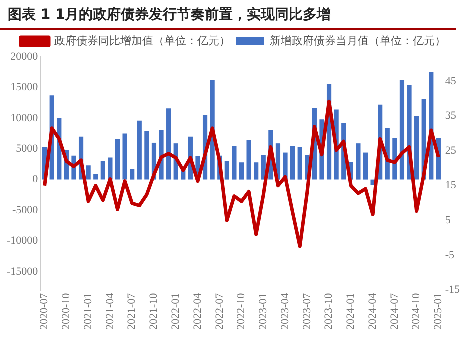  Describe the element at coordinates (228, 15) in the screenshot. I see `chart-title: 图表 1 1月的政府债券发行节奏前置，实现同比多增` at that location.